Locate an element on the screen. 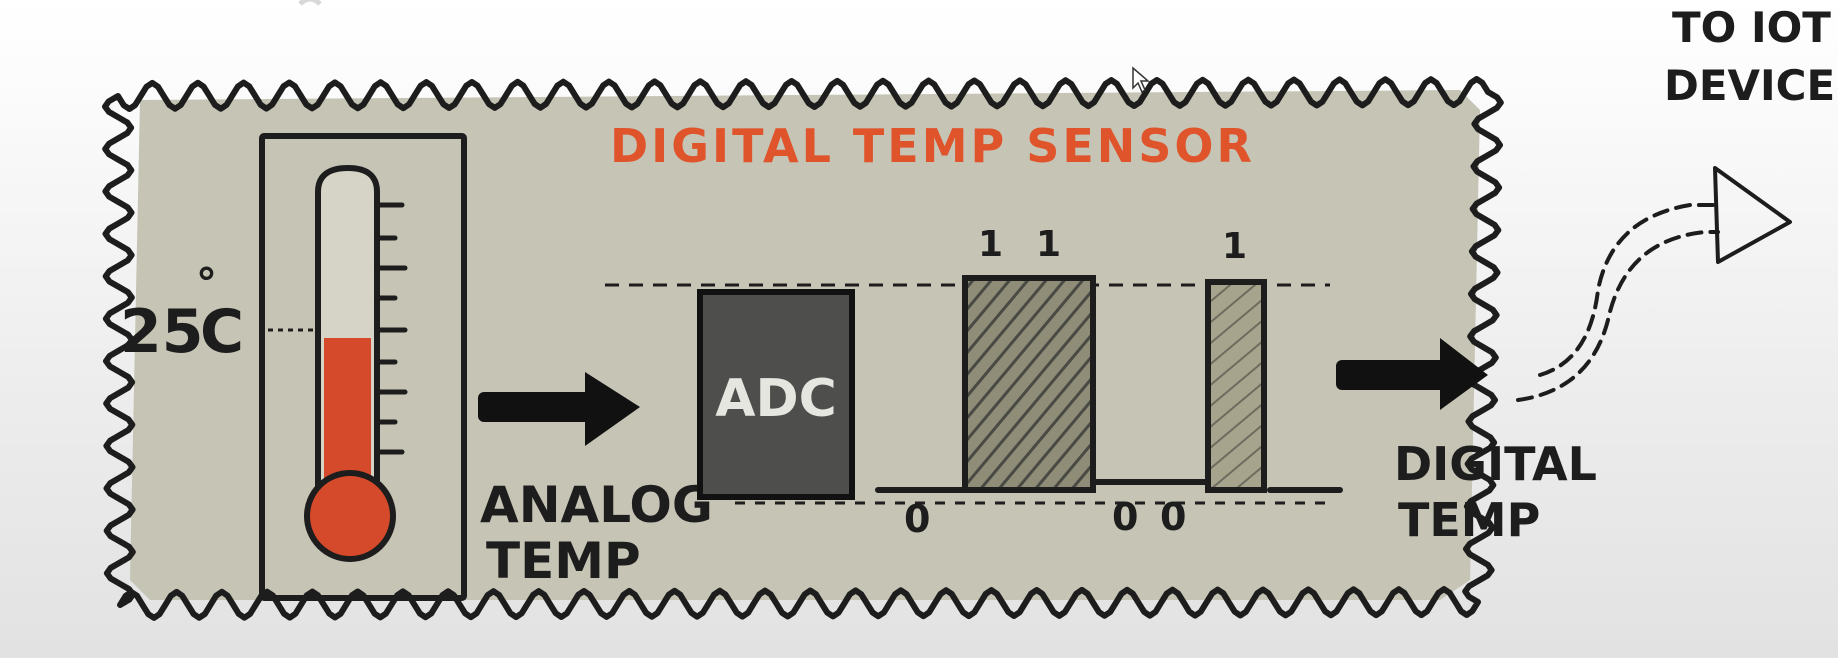 This screenshot has height=658, width=1838. adc-block is located at coordinates (776, 394).